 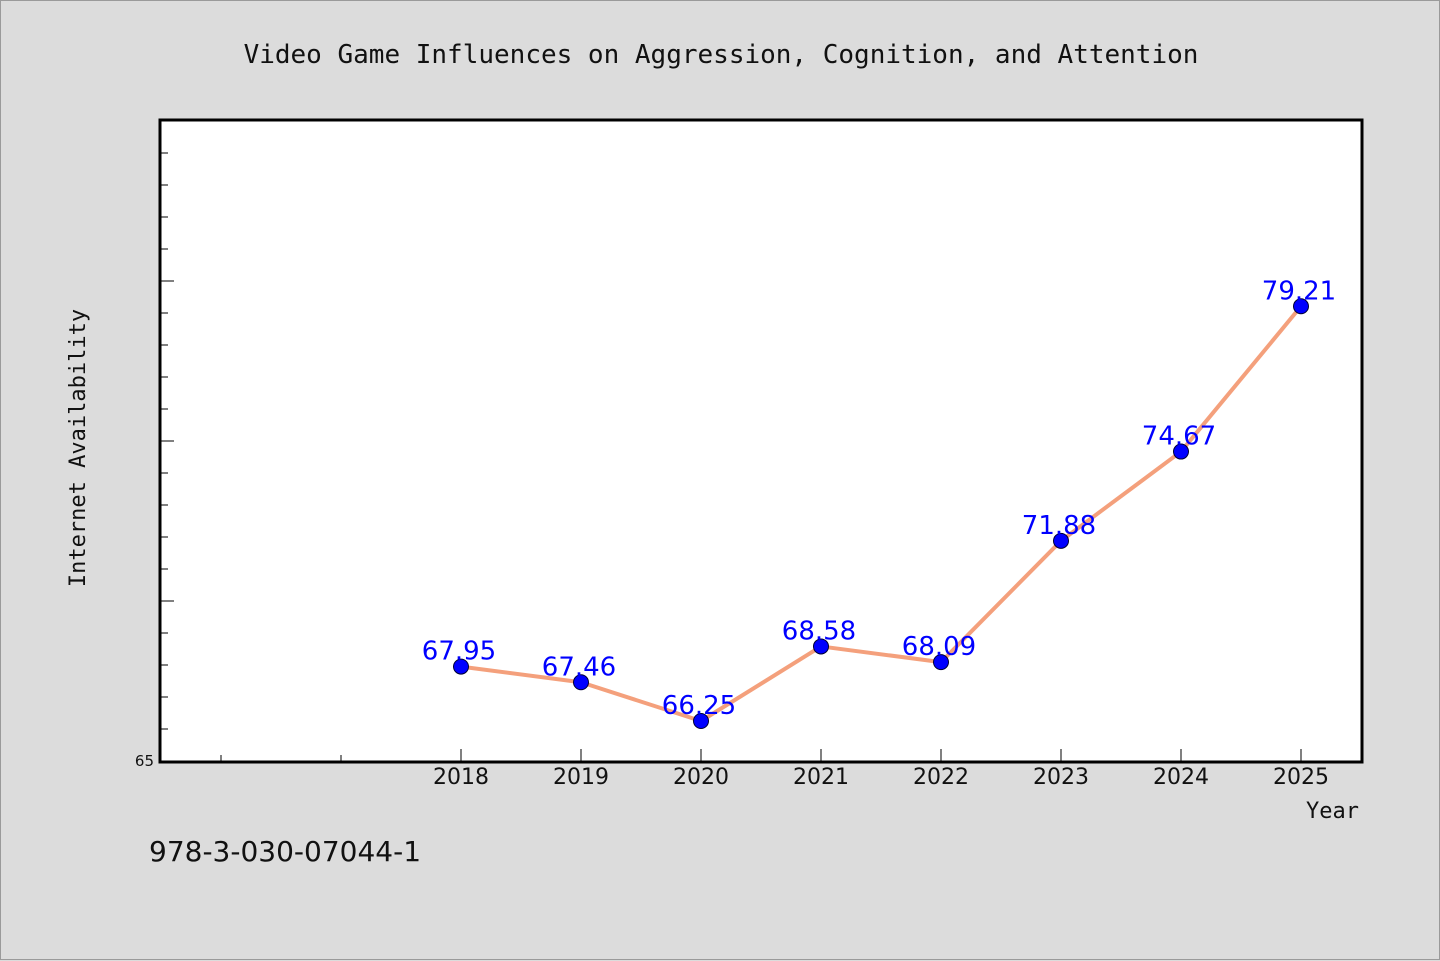 What do you see at coordinates (1059, 526) in the screenshot?
I see `data-label: 71.88` at bounding box center [1059, 526].